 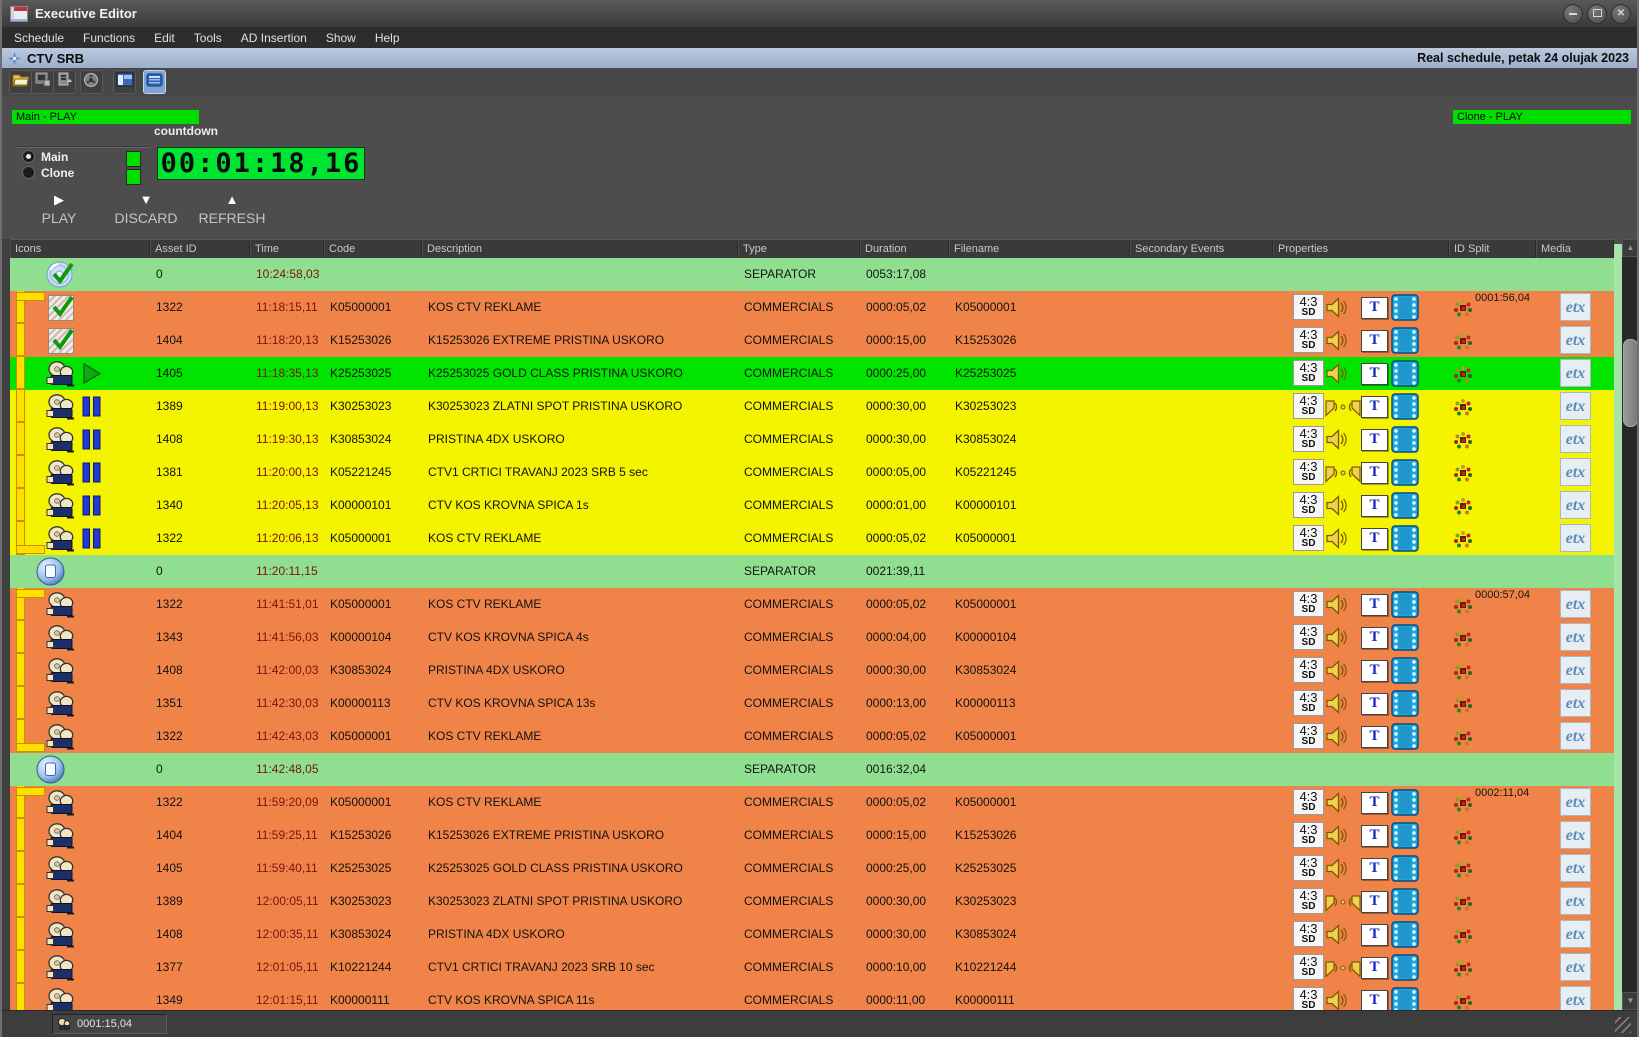 I want to click on column-header-secondary-events: Secondary Events, so click(x=1201, y=249).